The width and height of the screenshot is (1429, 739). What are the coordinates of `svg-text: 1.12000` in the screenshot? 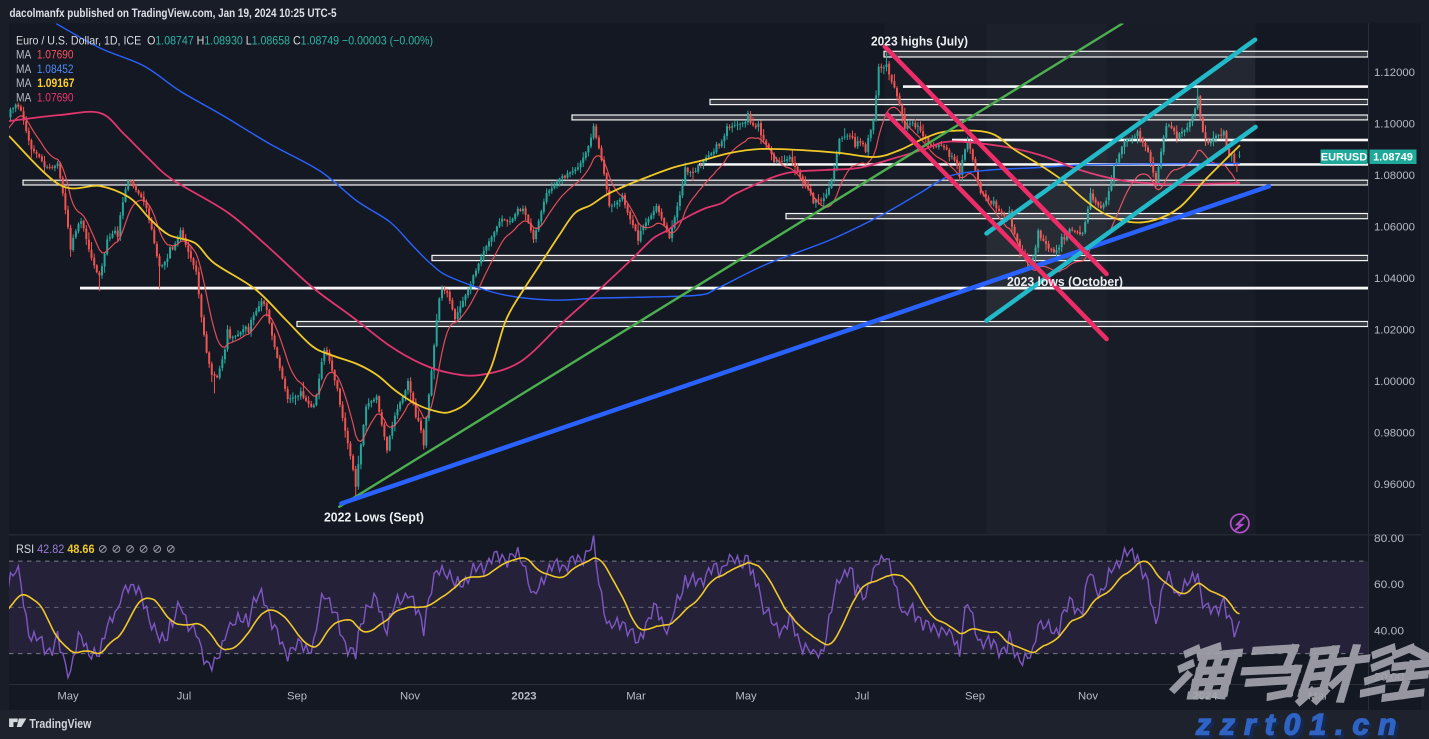 It's located at (1394, 73).